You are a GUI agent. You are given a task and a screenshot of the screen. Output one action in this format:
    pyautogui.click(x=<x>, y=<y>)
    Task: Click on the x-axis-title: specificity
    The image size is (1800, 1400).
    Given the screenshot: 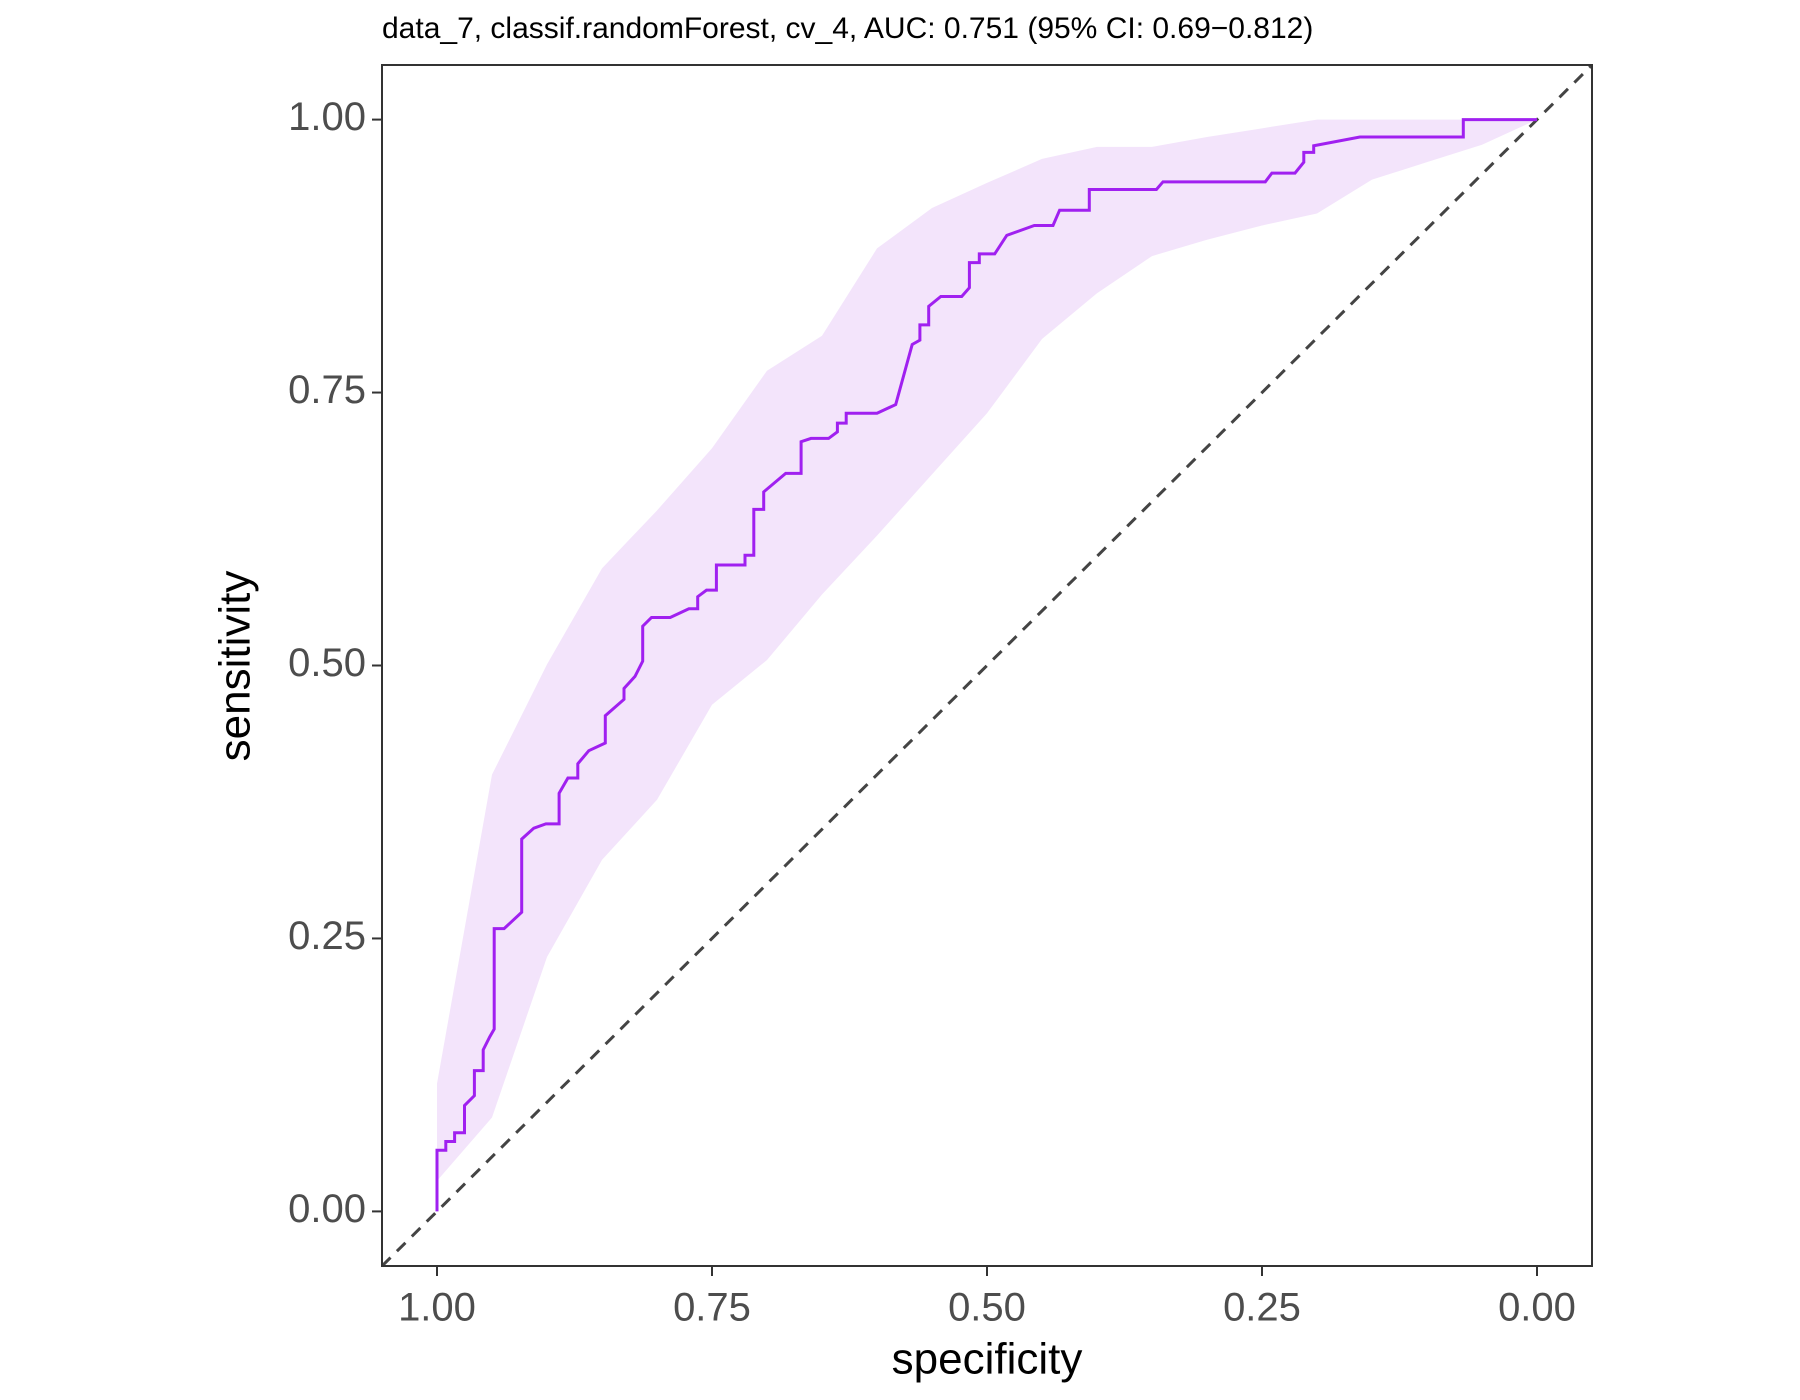 What is the action you would take?
    pyautogui.click(x=987, y=1359)
    